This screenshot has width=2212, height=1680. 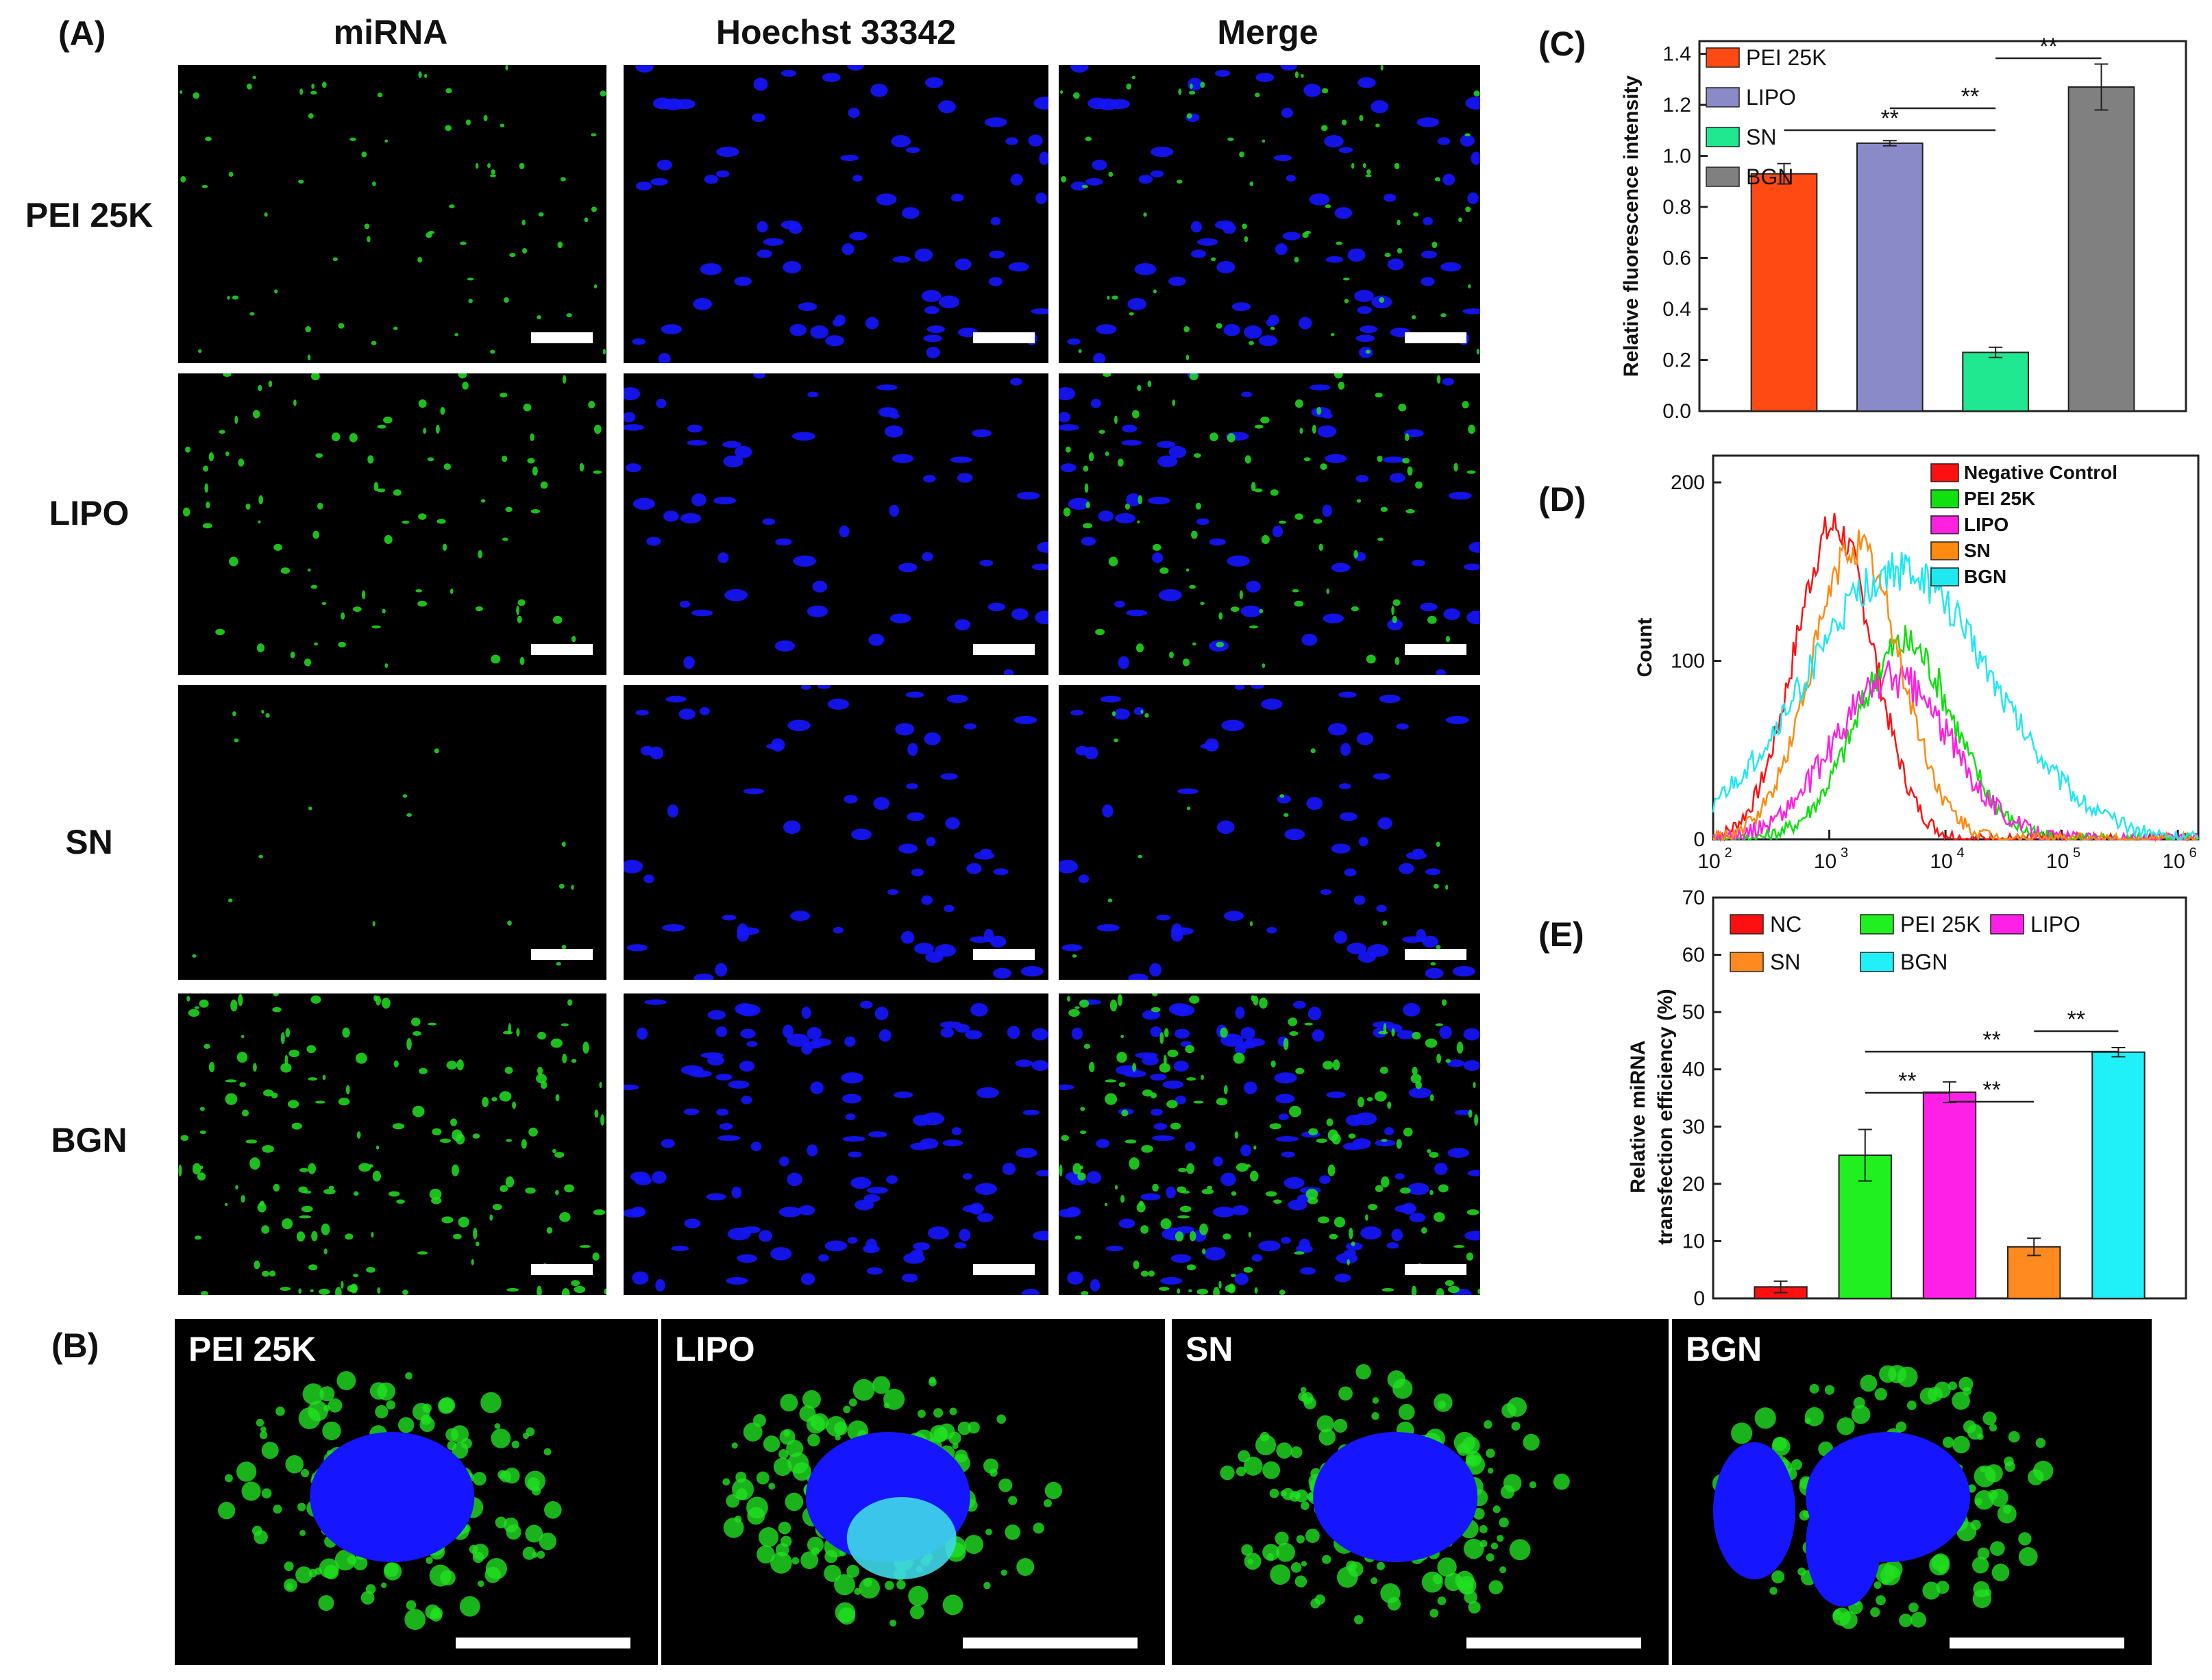 What do you see at coordinates (1699, 839) in the screenshot?
I see `y-tick-label: 0` at bounding box center [1699, 839].